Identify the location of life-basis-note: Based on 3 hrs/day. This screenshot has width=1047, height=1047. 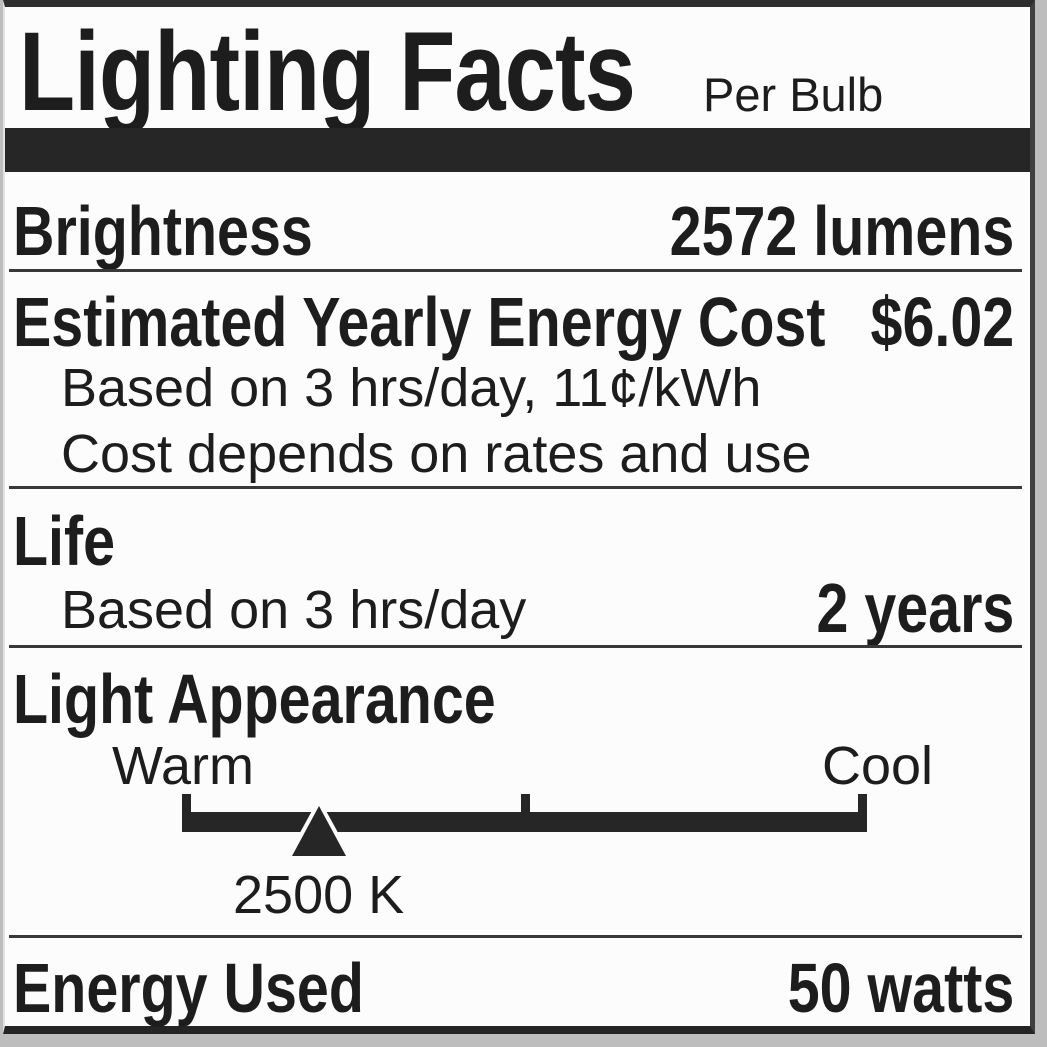
(294, 610).